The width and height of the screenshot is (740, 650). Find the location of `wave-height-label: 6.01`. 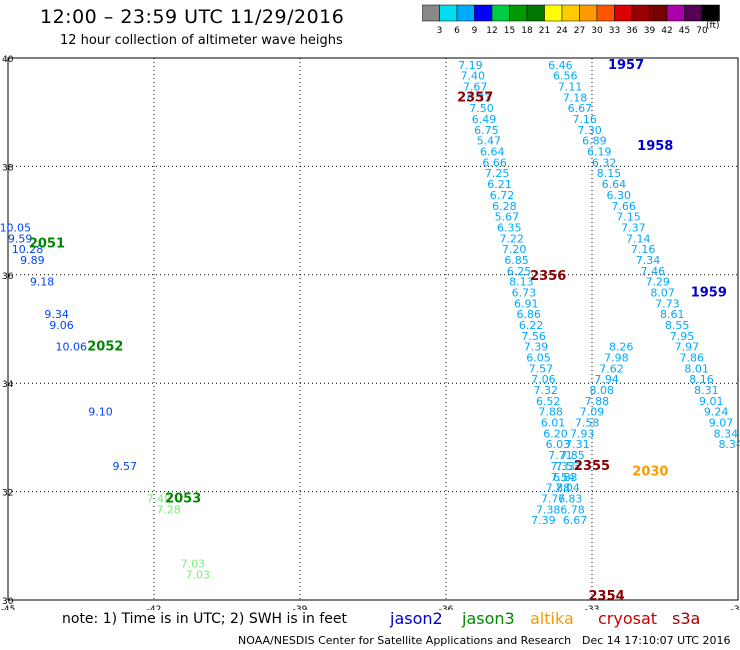

wave-height-label: 6.01 is located at coordinates (553, 423).